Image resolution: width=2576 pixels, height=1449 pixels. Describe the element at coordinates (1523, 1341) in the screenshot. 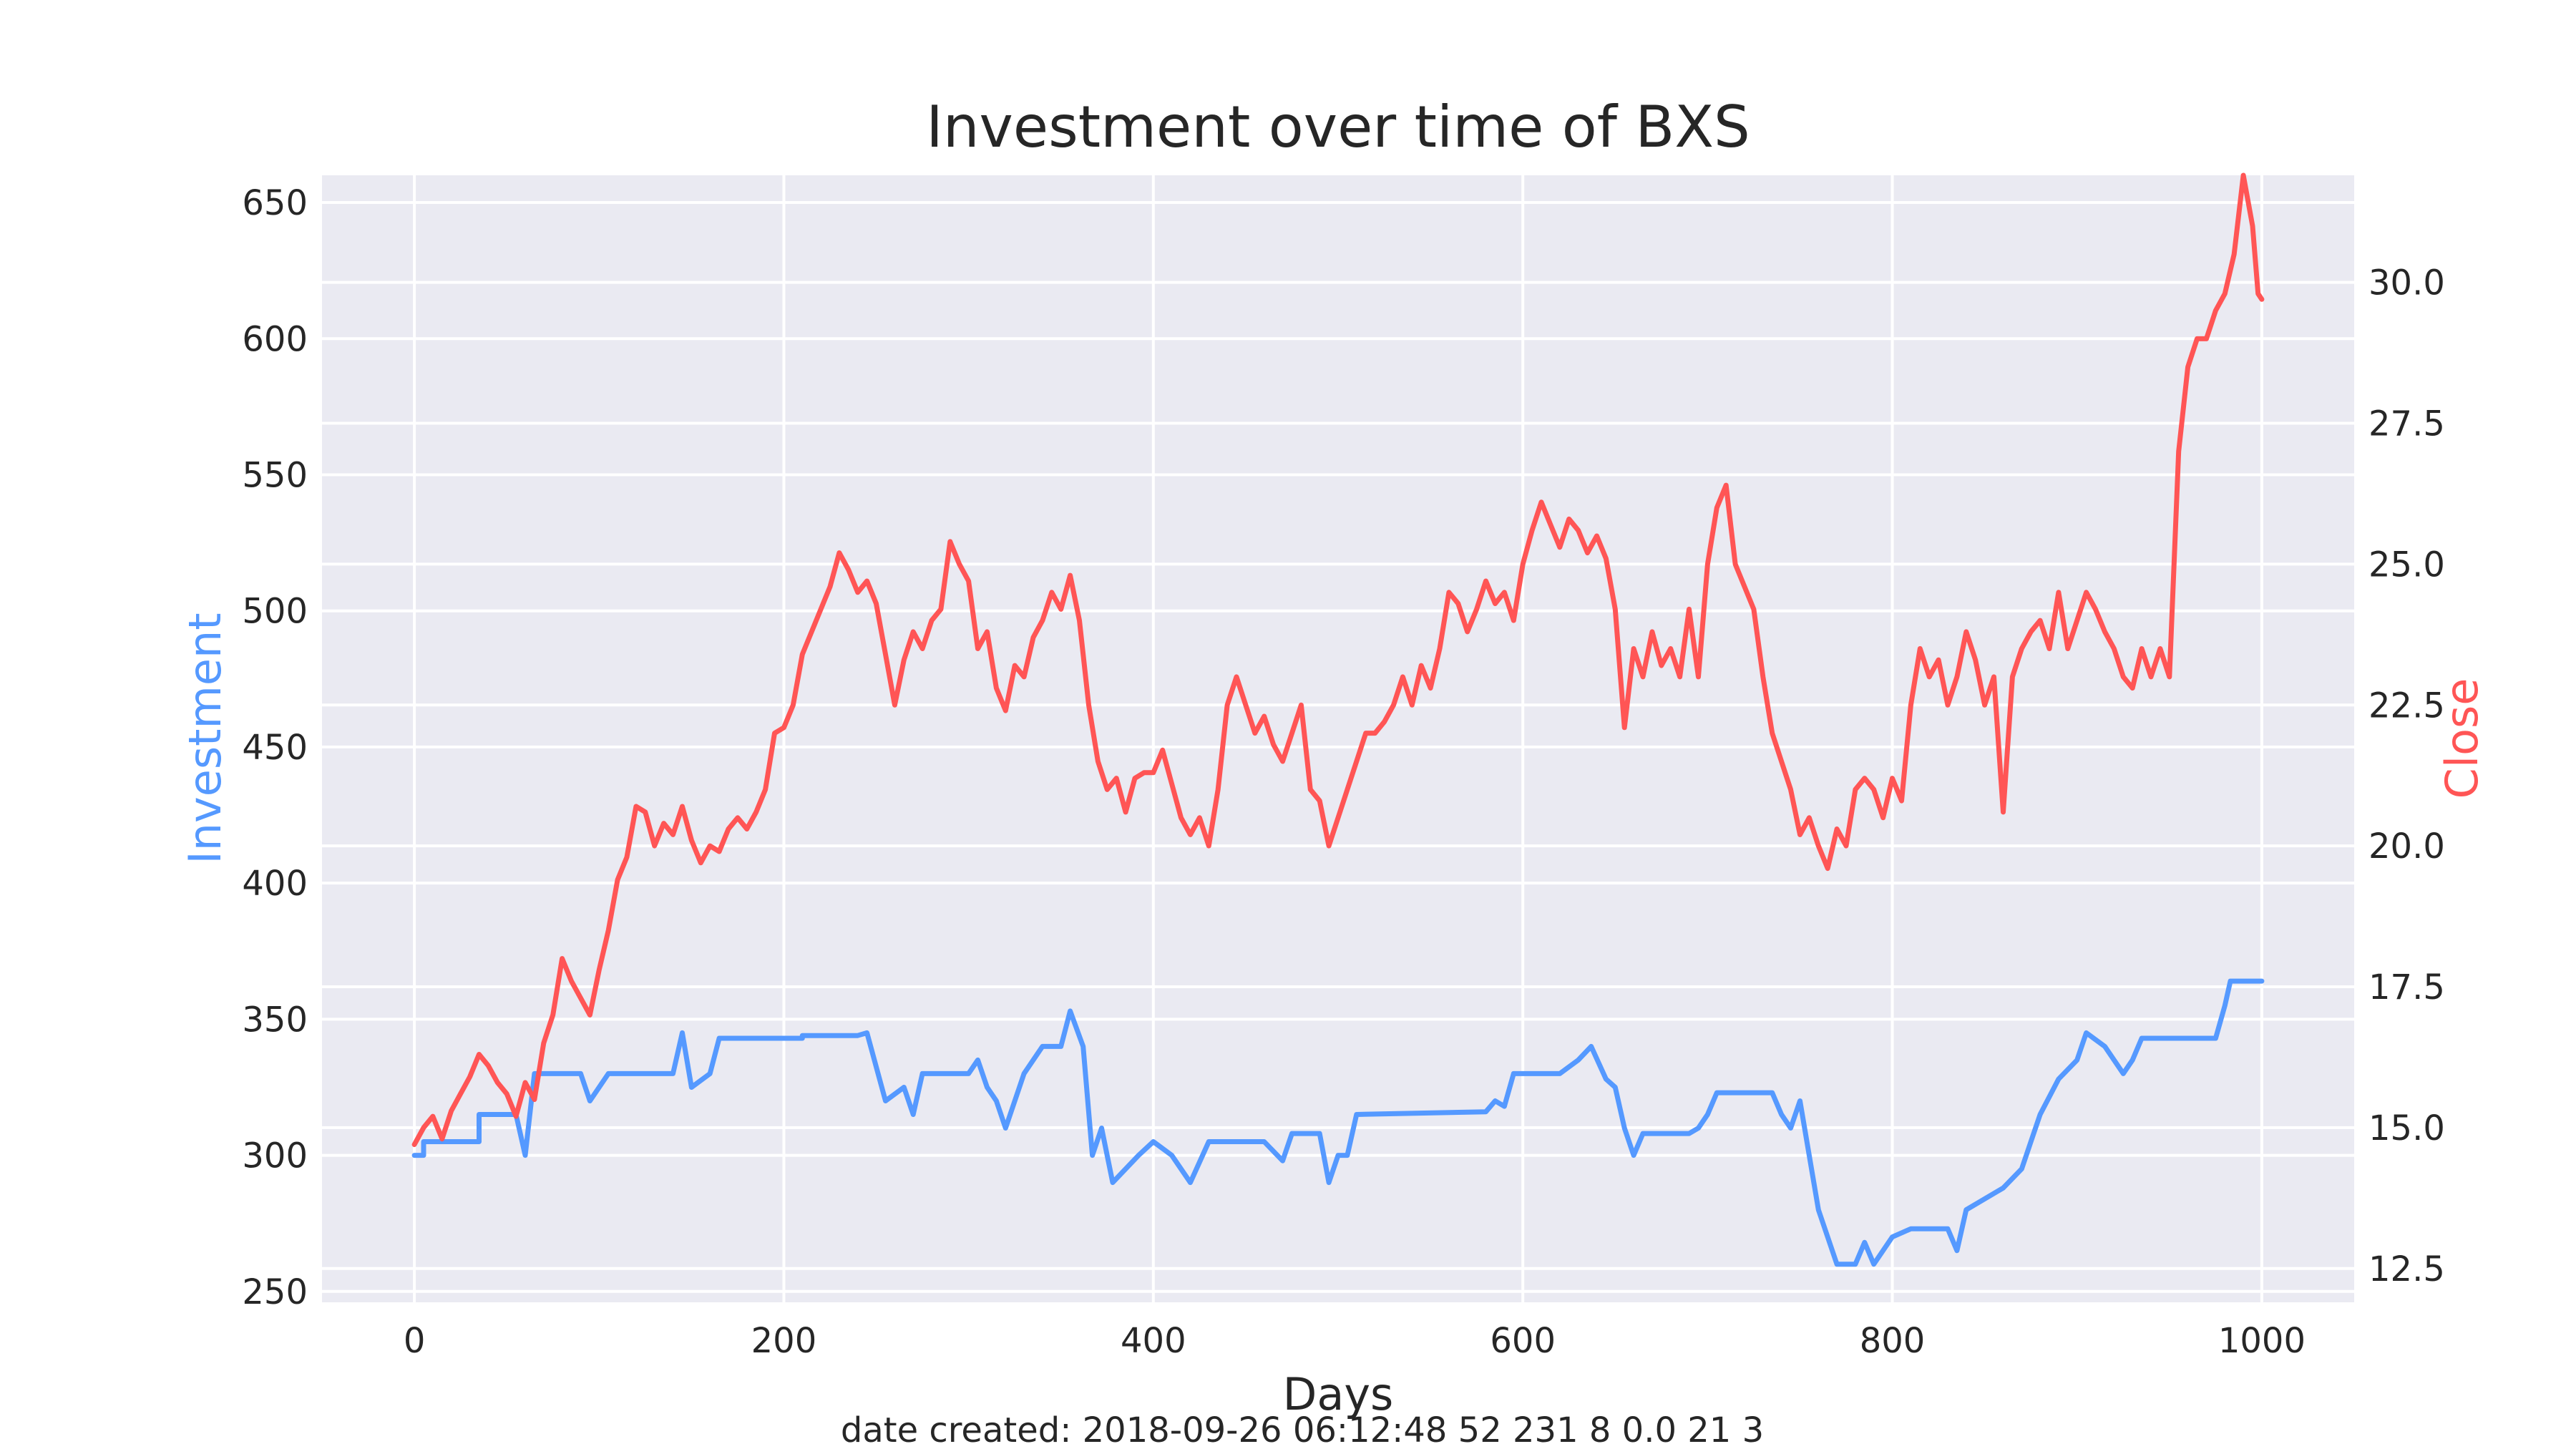

I see `x-tick-label: 600` at that location.